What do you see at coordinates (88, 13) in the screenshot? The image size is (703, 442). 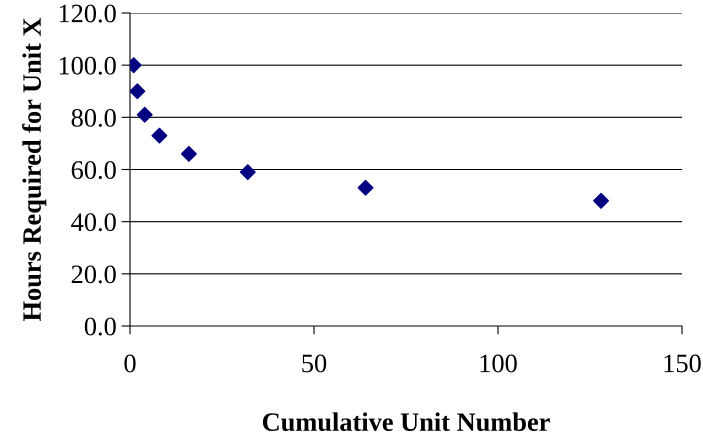 I see `y-tick-label: 120.0` at bounding box center [88, 13].